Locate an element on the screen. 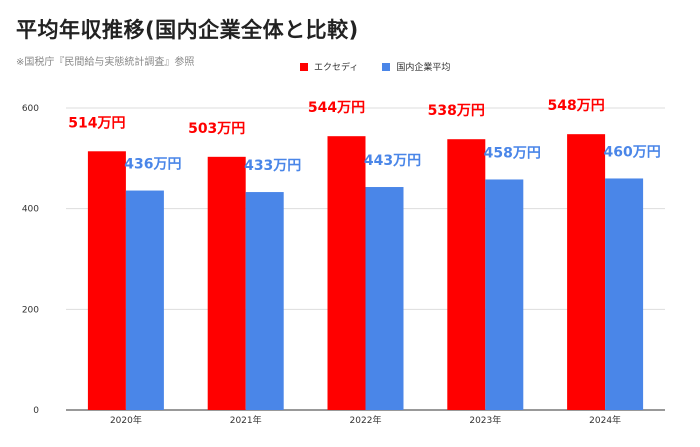 The height and width of the screenshot is (447, 700). data-label: 544万円 is located at coordinates (336, 108).